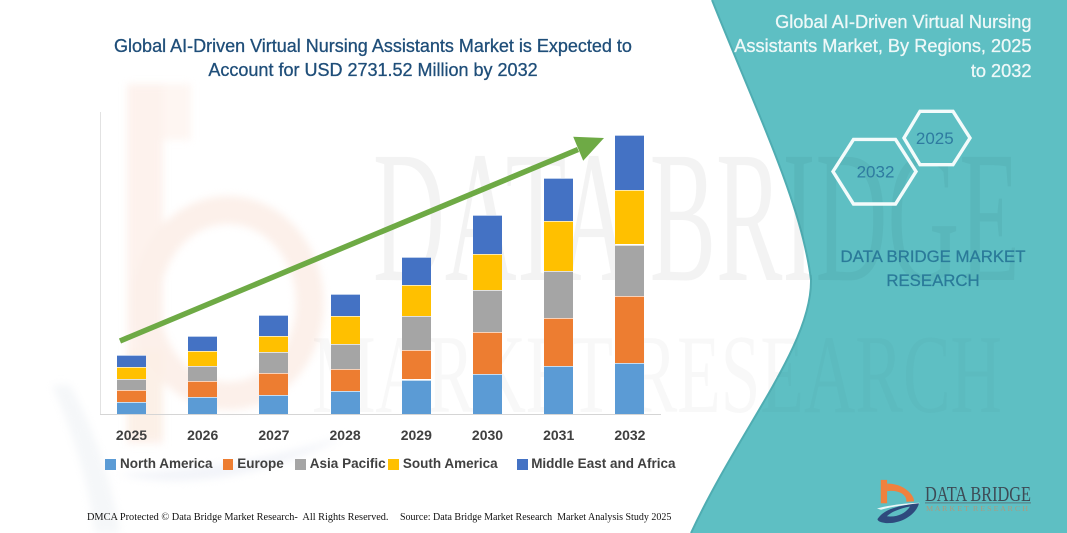 This screenshot has height=533, width=1067. I want to click on svg-text: DATA BRIDGE, so click(978, 494).